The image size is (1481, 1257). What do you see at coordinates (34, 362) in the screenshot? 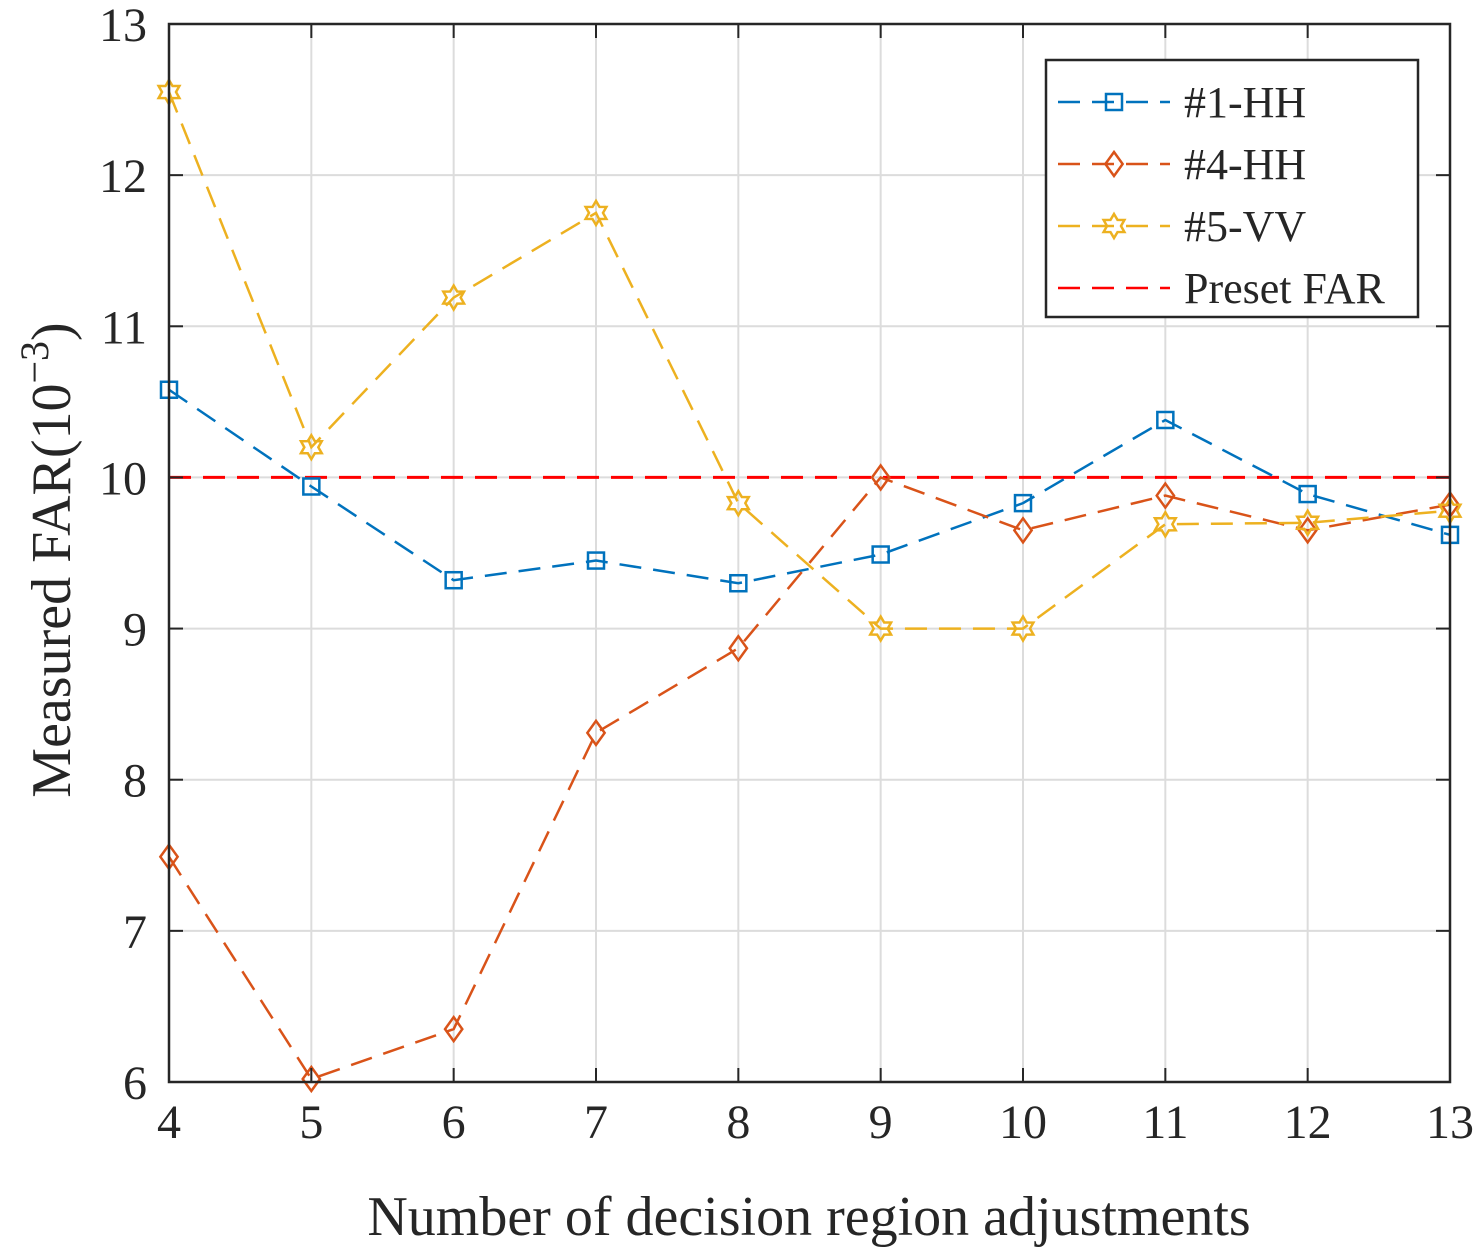
I see `y-axis-label-exponent: −3` at bounding box center [34, 362].